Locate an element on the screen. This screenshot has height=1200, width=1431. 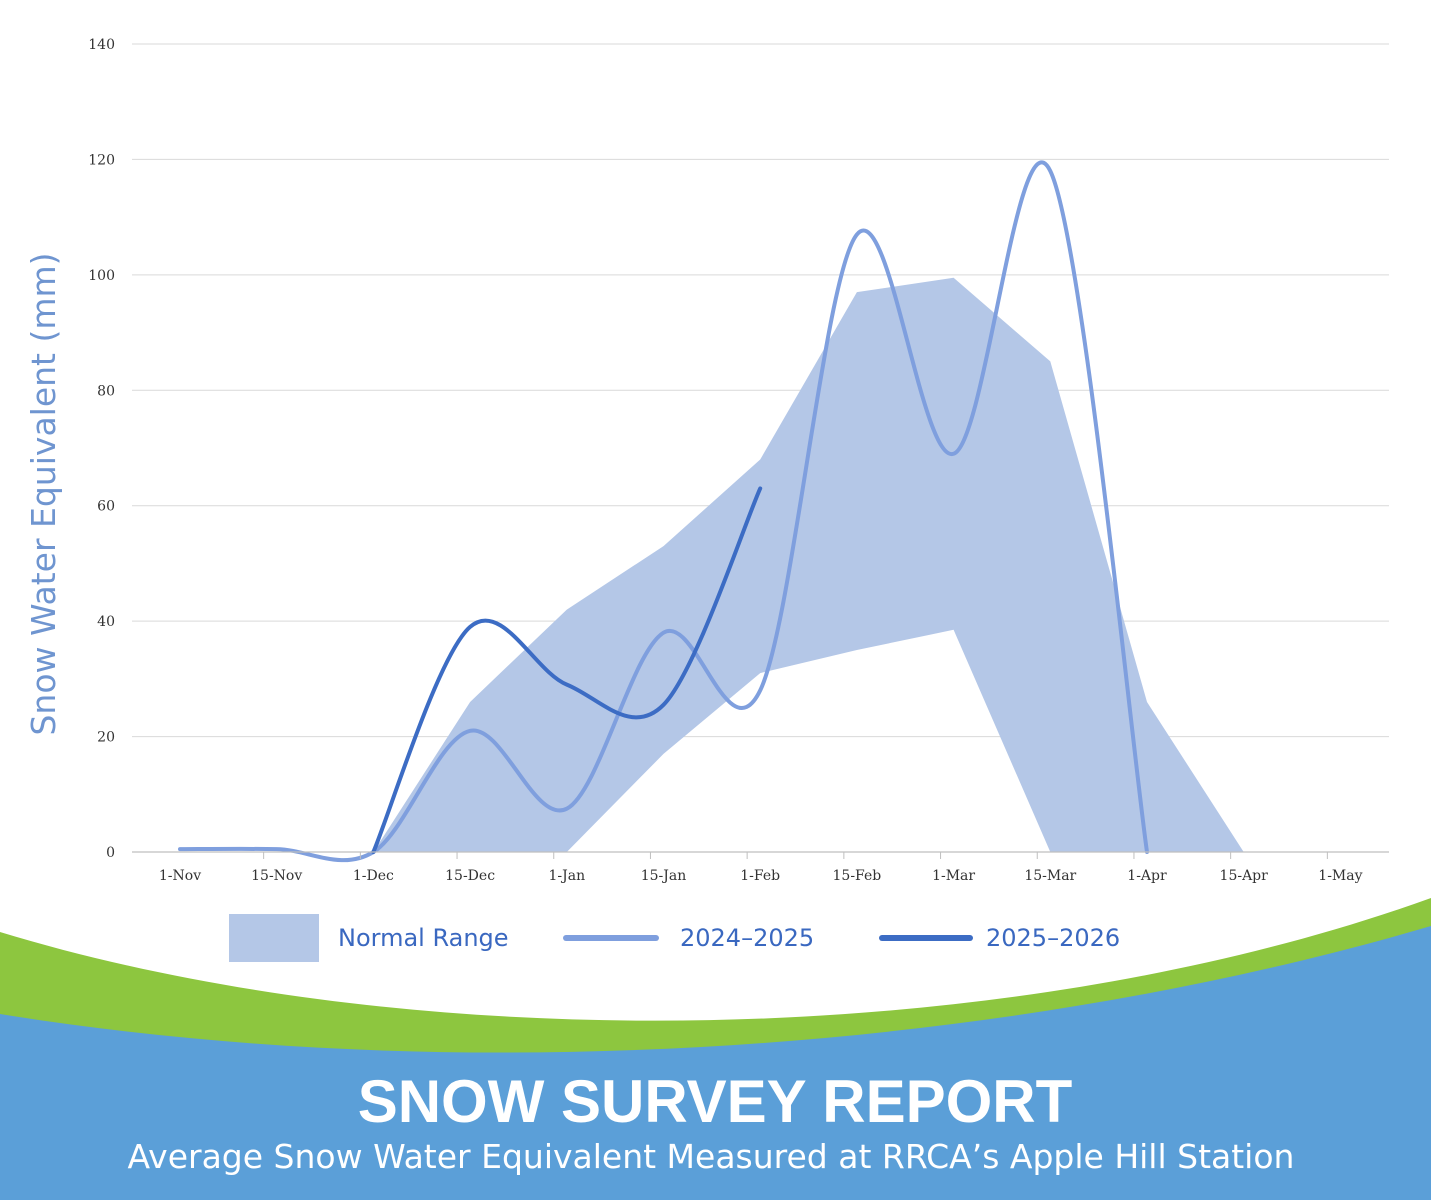
legend-label-2025-2026: 2025–2026 is located at coordinates (1053, 938).